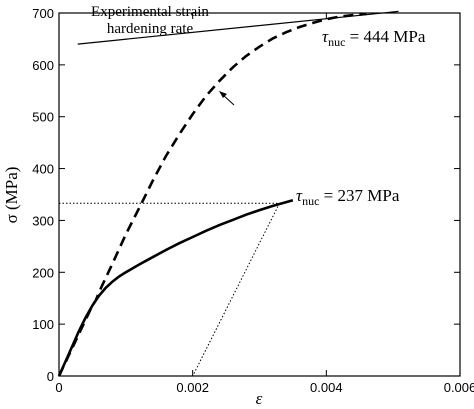 Image resolution: width=474 pixels, height=409 pixels. What do you see at coordinates (326, 387) in the screenshot?
I see `x-tick-label: 0.004` at bounding box center [326, 387].